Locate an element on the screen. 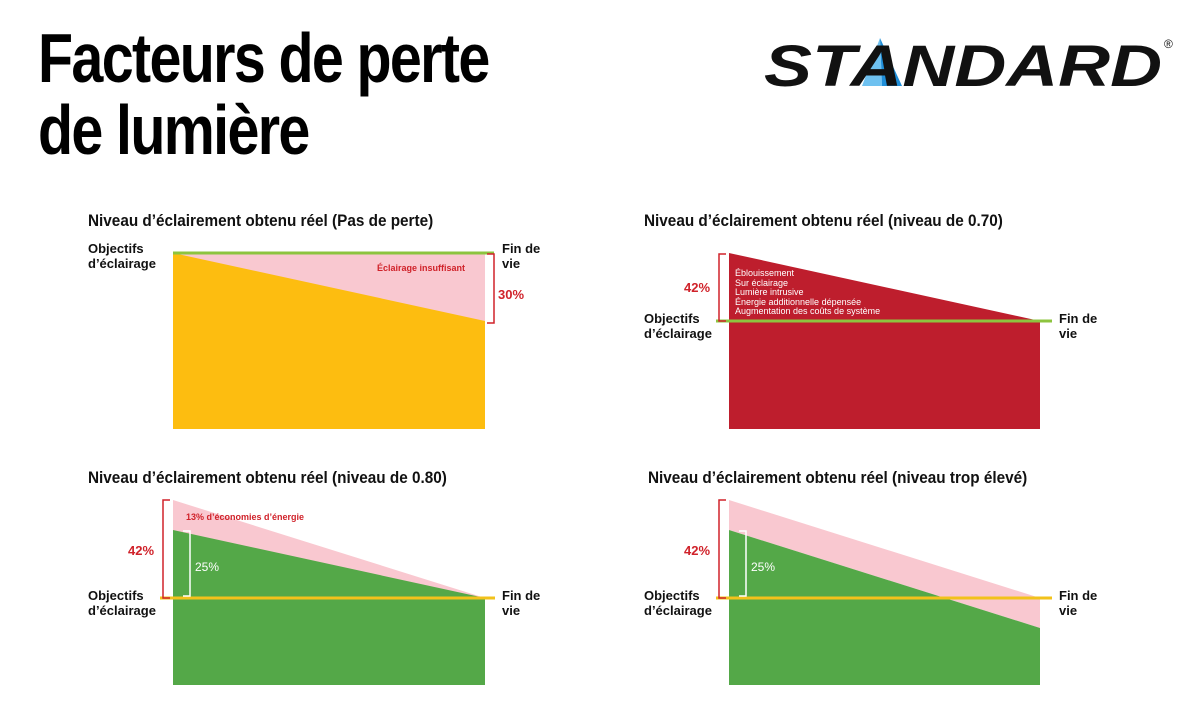  logo-registered-mark: ® is located at coordinates (1168, 44).